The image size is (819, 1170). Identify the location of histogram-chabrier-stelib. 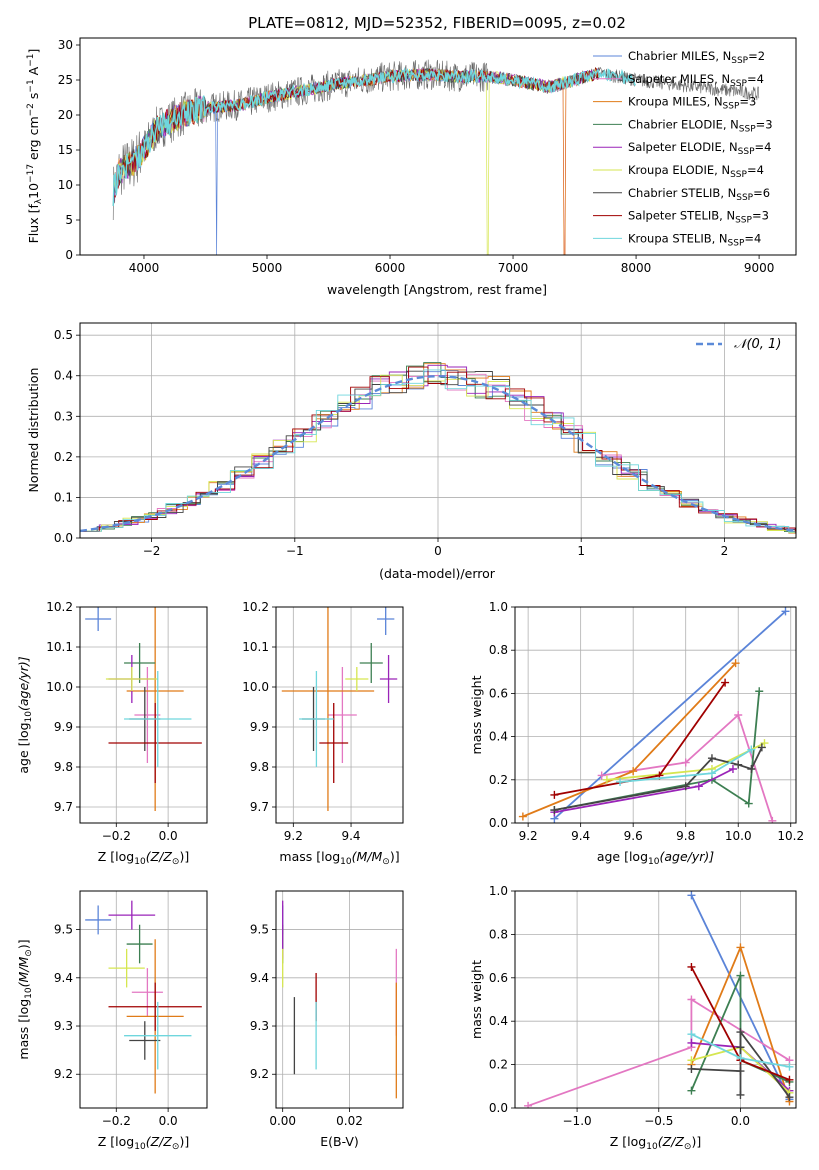
(438, 451).